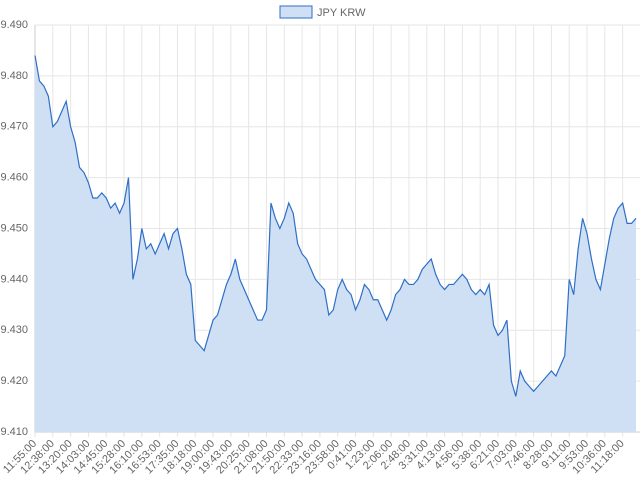 The height and width of the screenshot is (480, 640). I want to click on y-tick-label: 9.480, so click(14, 76).